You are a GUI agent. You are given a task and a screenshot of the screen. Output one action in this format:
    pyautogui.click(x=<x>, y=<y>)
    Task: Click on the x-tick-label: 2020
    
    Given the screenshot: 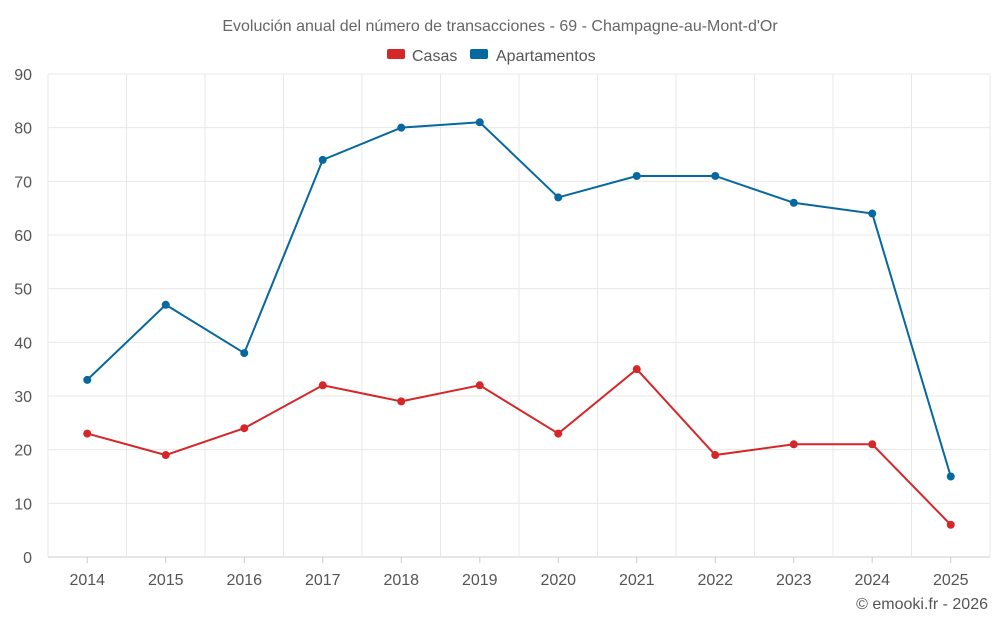 What is the action you would take?
    pyautogui.click(x=558, y=580)
    